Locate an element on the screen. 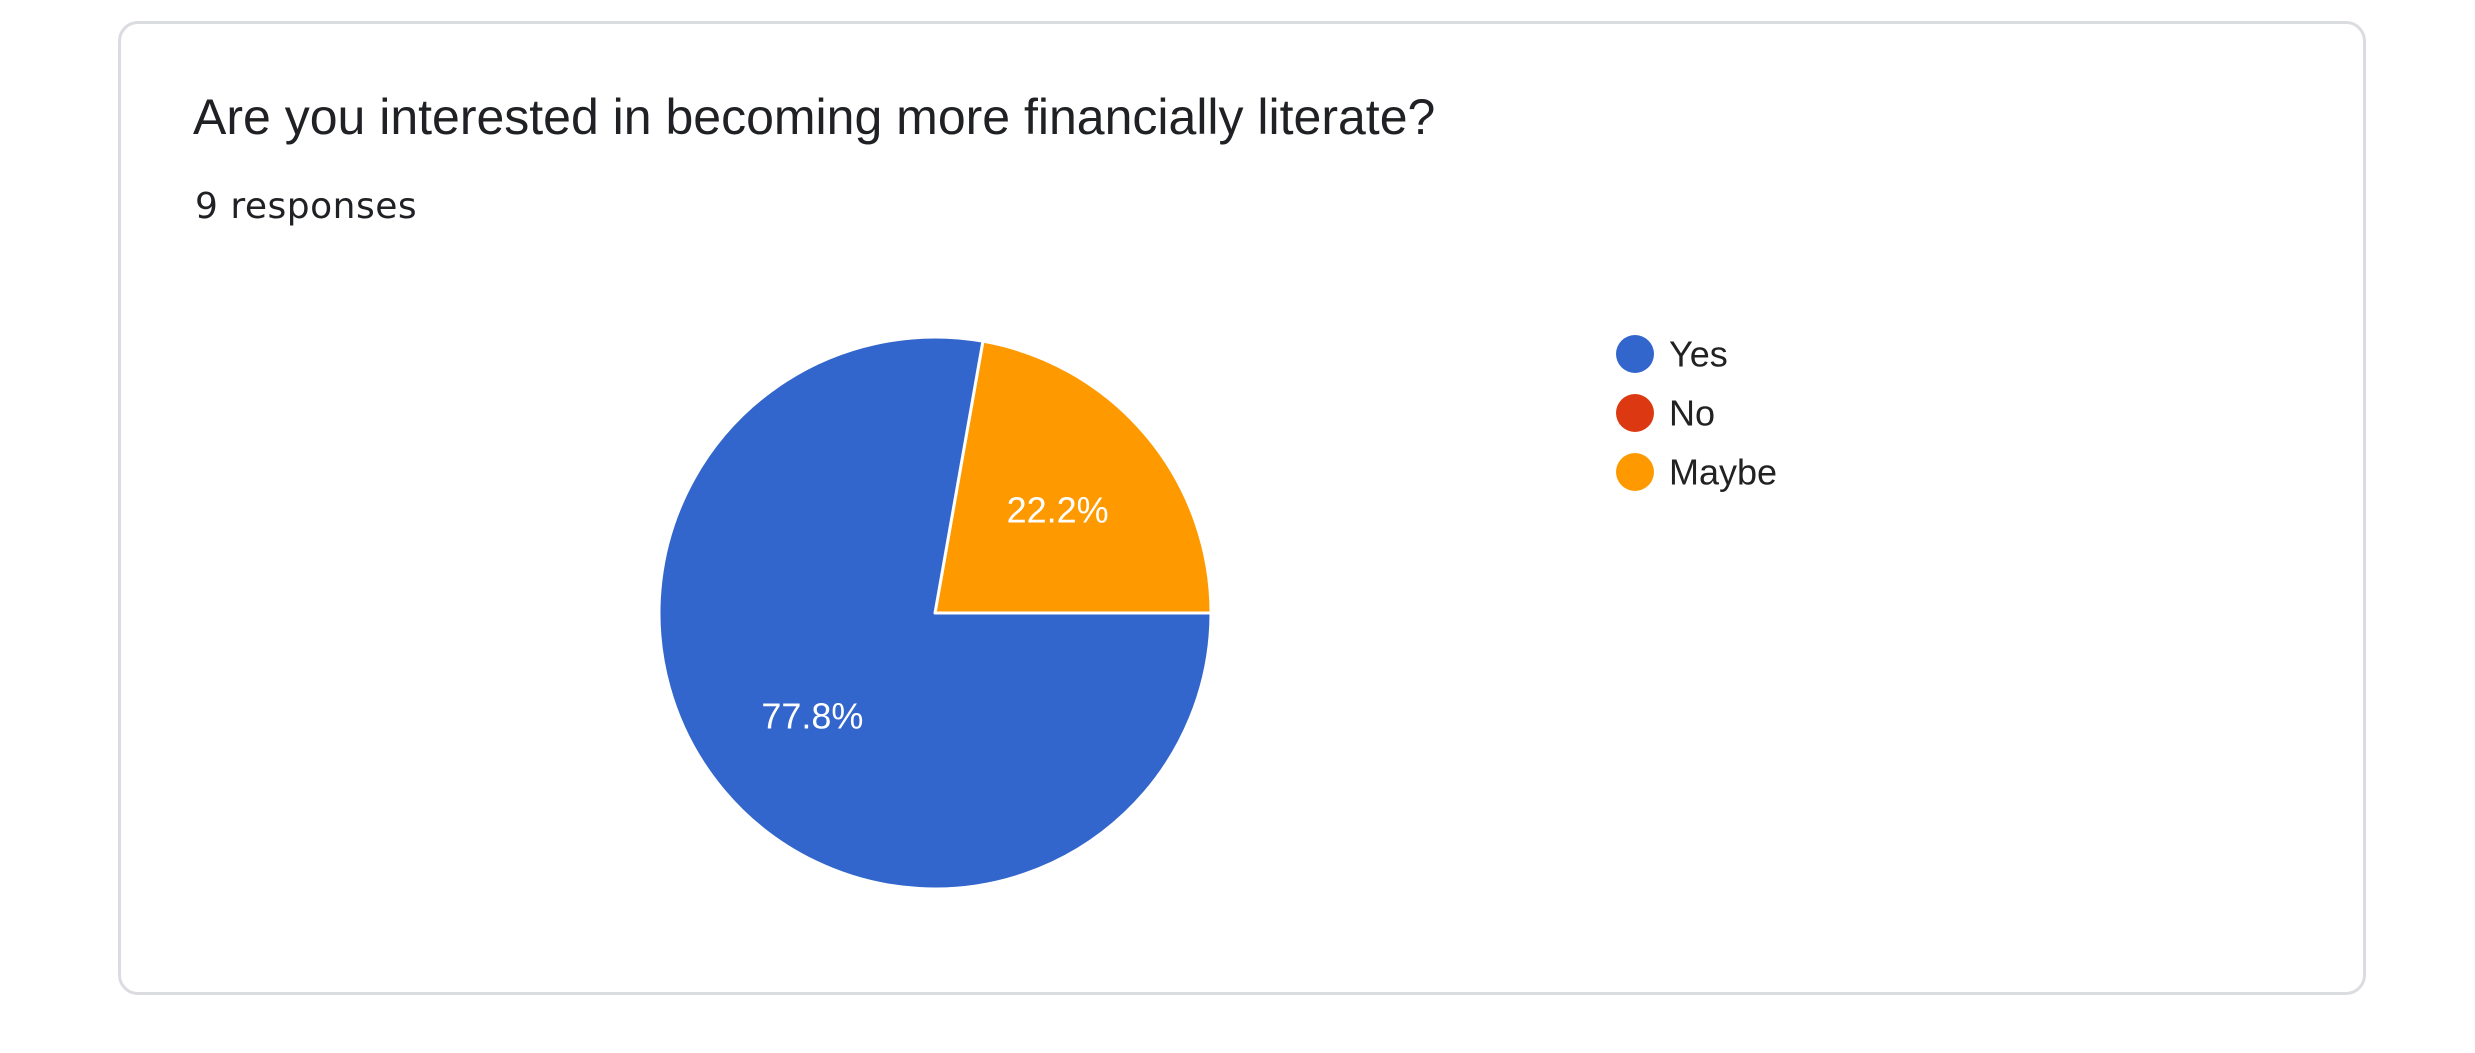 The image size is (2475, 1053). pie-slice-yes is located at coordinates (935, 613).